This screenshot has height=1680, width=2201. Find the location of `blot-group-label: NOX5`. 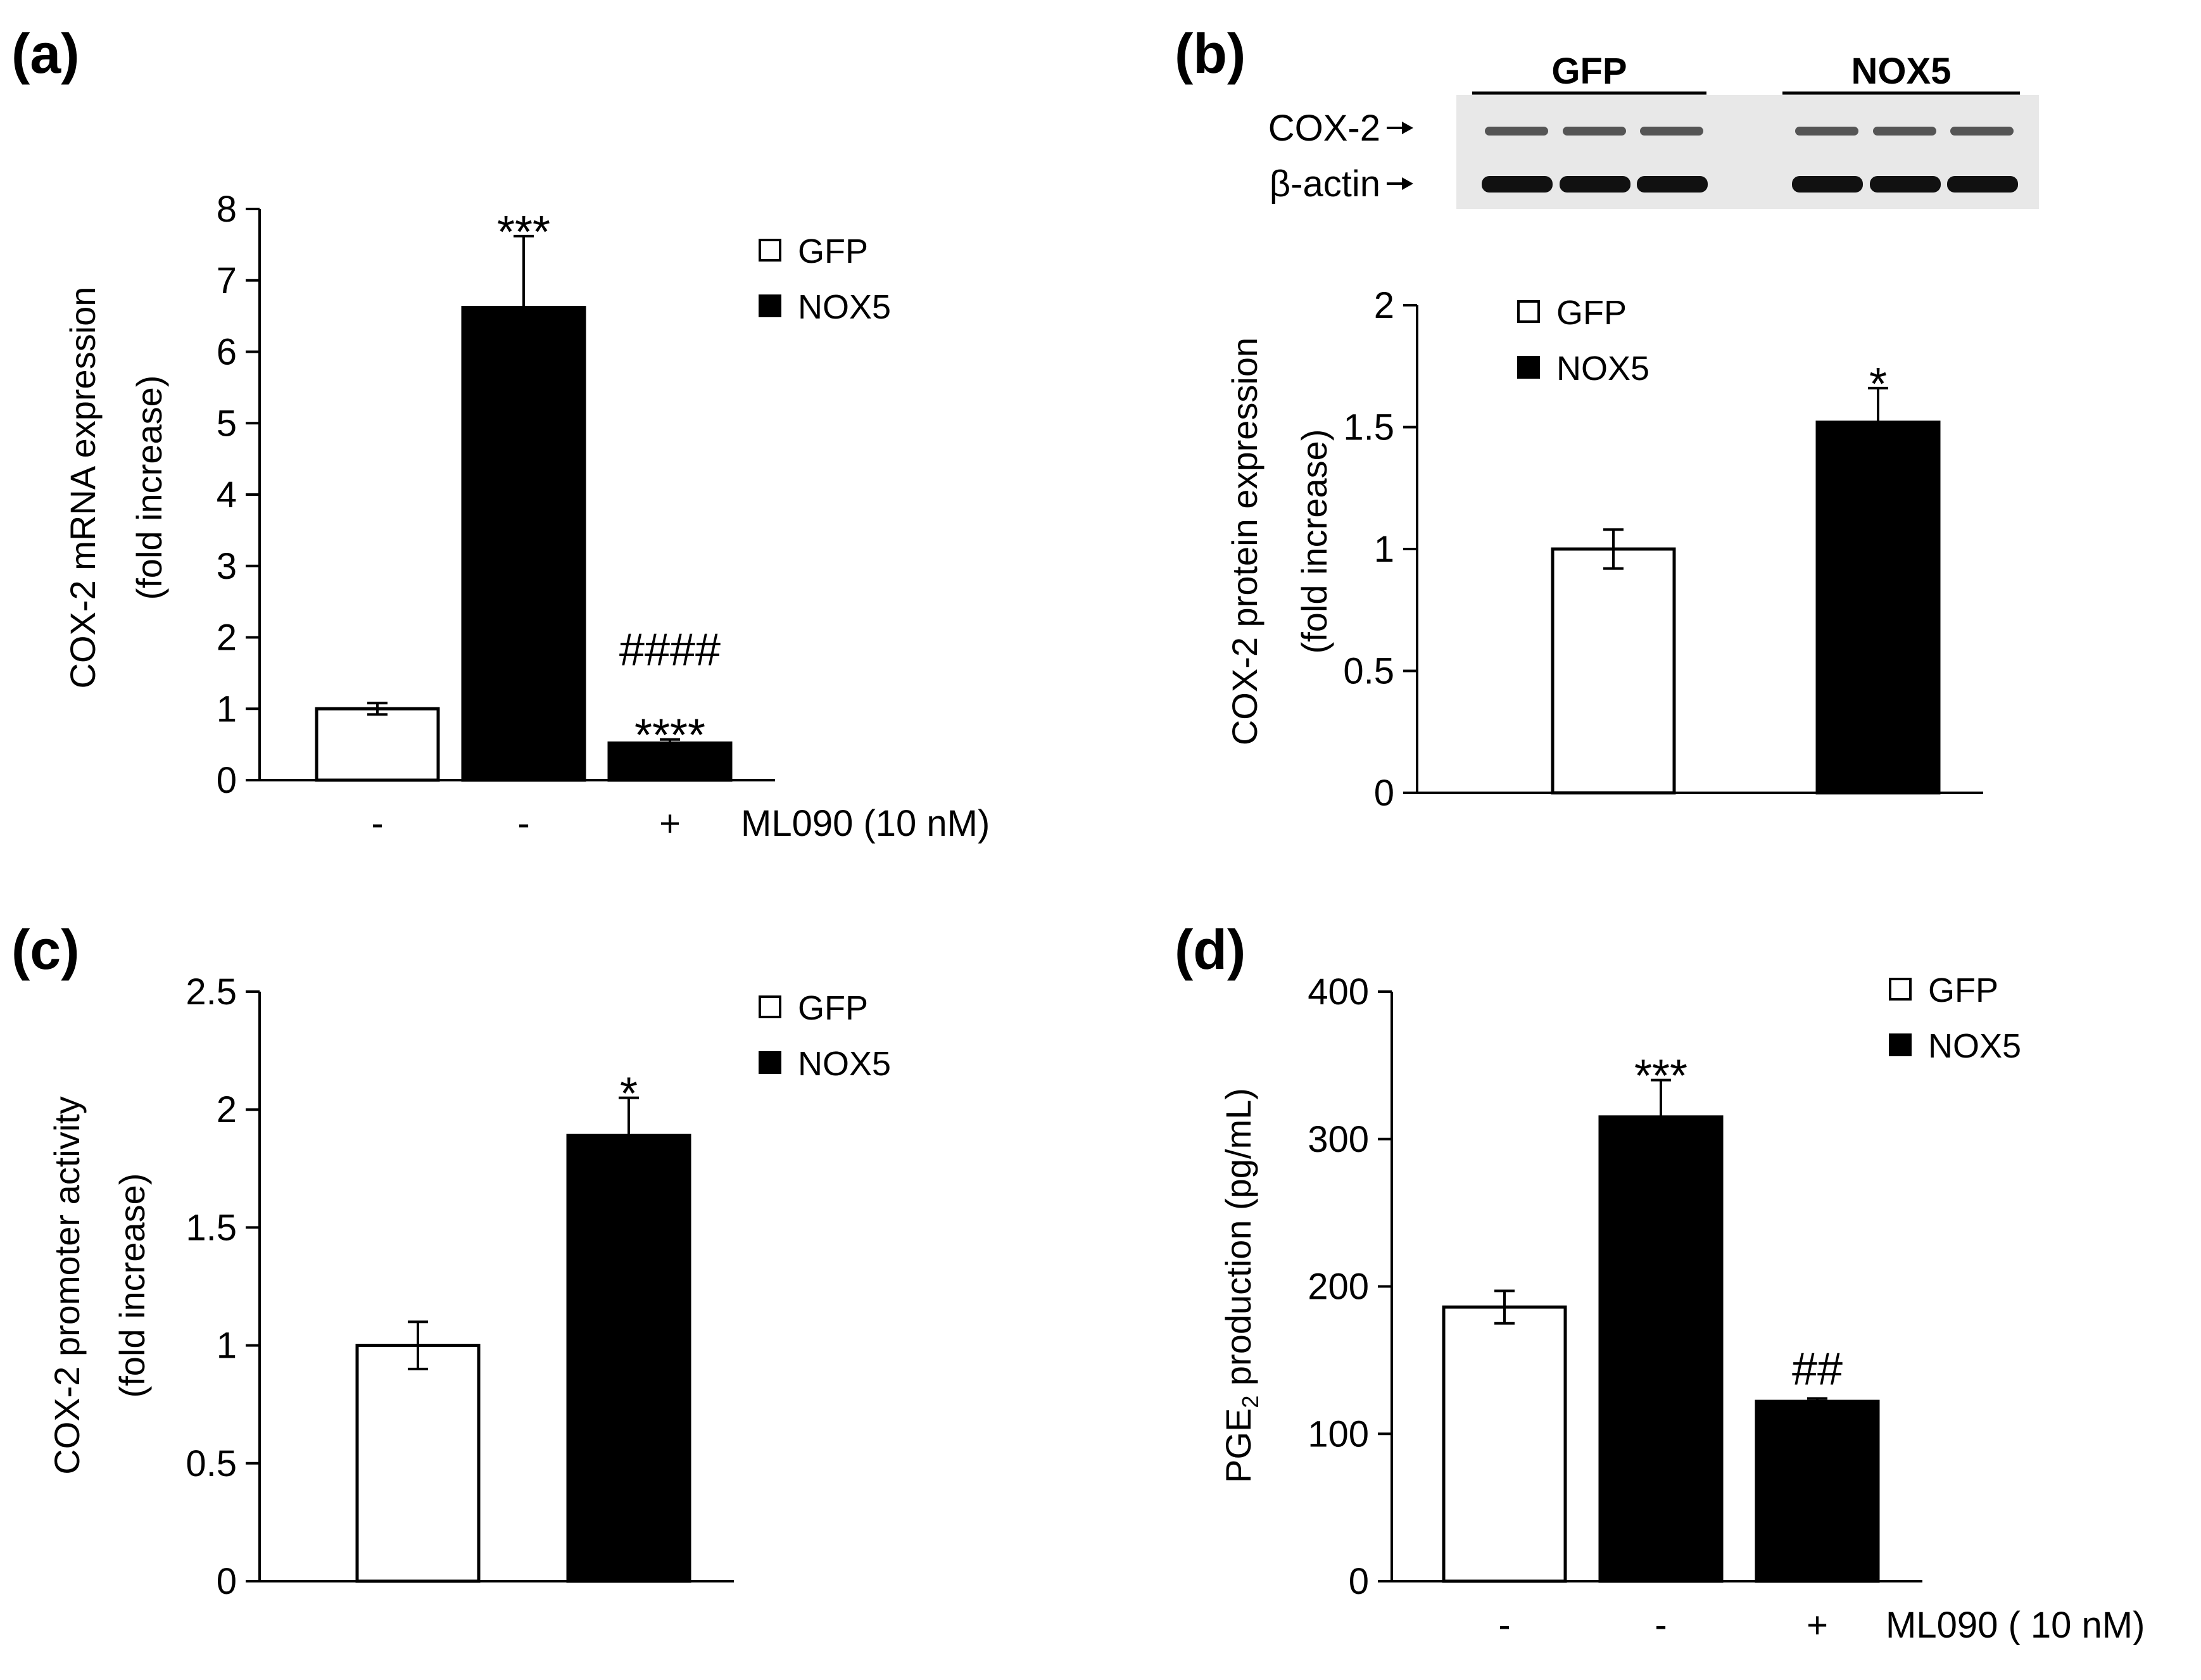

blot-group-label: NOX5 is located at coordinates (1902, 71).